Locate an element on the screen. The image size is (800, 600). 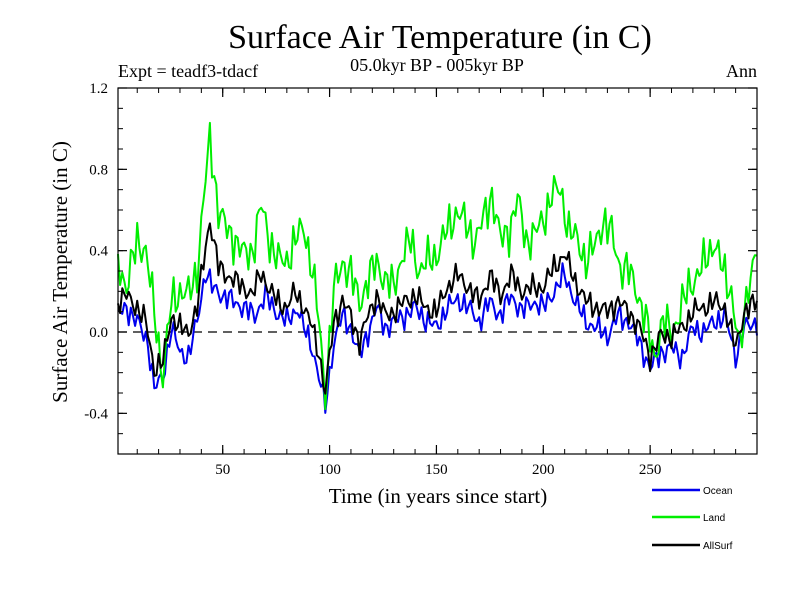
x-axis-label: Time (in years since start) is located at coordinates (438, 496).